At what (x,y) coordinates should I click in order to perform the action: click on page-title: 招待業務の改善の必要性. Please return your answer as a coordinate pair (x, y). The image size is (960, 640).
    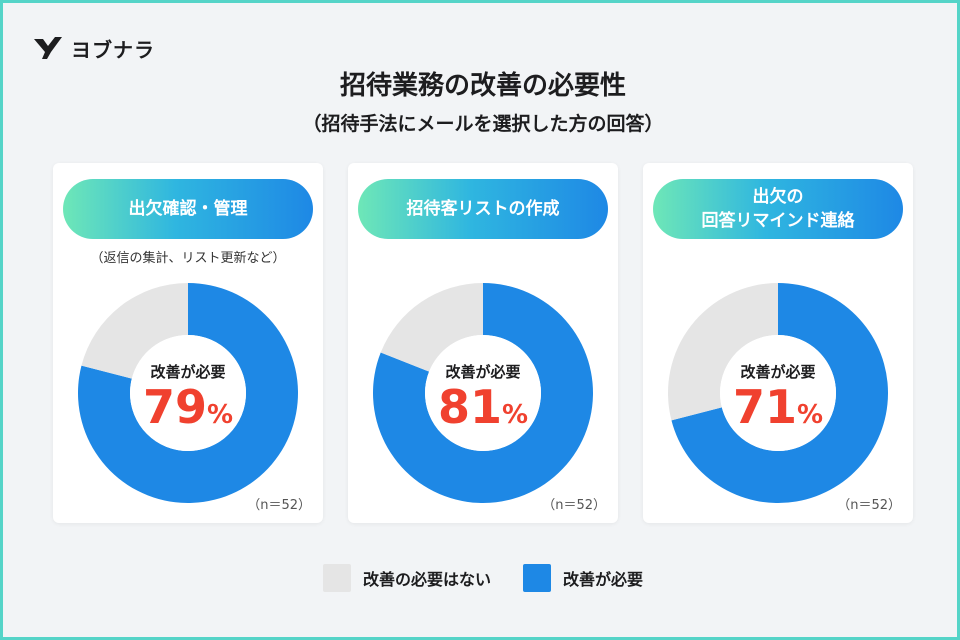
    Looking at the image, I should click on (482, 86).